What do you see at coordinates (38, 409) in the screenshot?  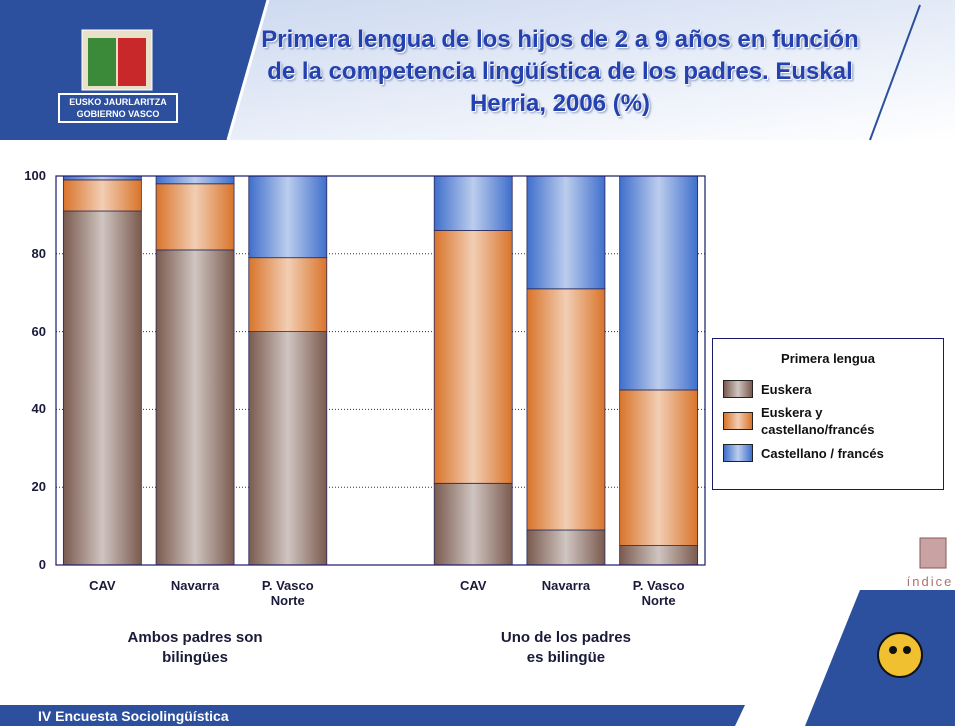 I see `y-tick-label: 40` at bounding box center [38, 409].